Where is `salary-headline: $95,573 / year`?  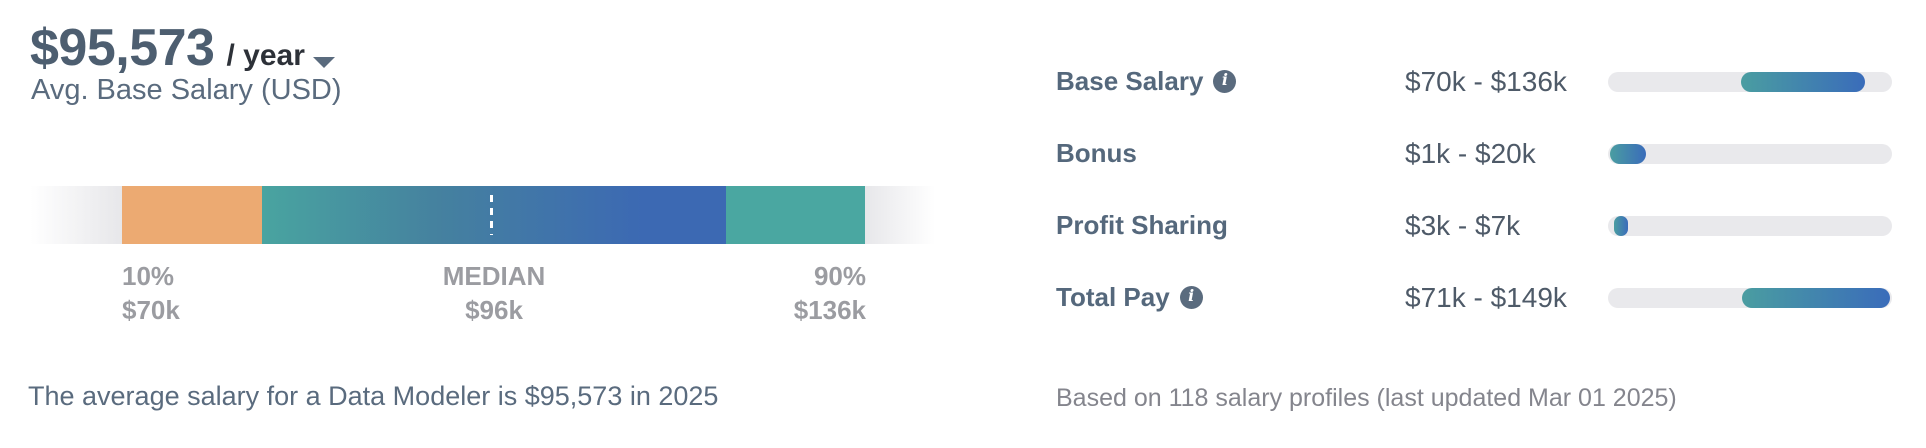 salary-headline: $95,573 / year is located at coordinates (167, 48).